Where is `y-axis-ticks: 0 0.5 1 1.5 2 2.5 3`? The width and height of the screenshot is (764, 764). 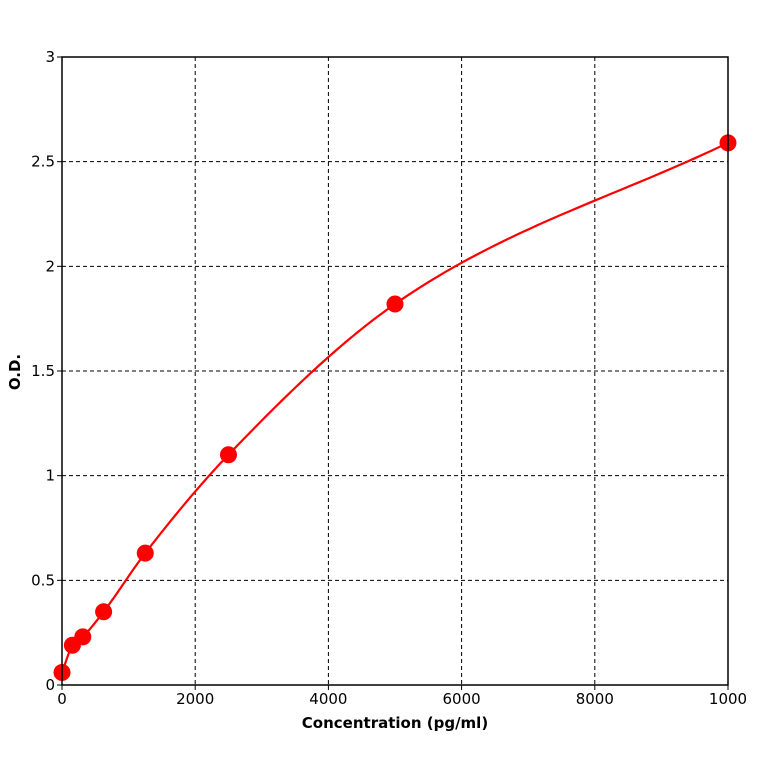
y-axis-ticks: 0 0.5 1 1.5 2 2.5 3 is located at coordinates (46, 371).